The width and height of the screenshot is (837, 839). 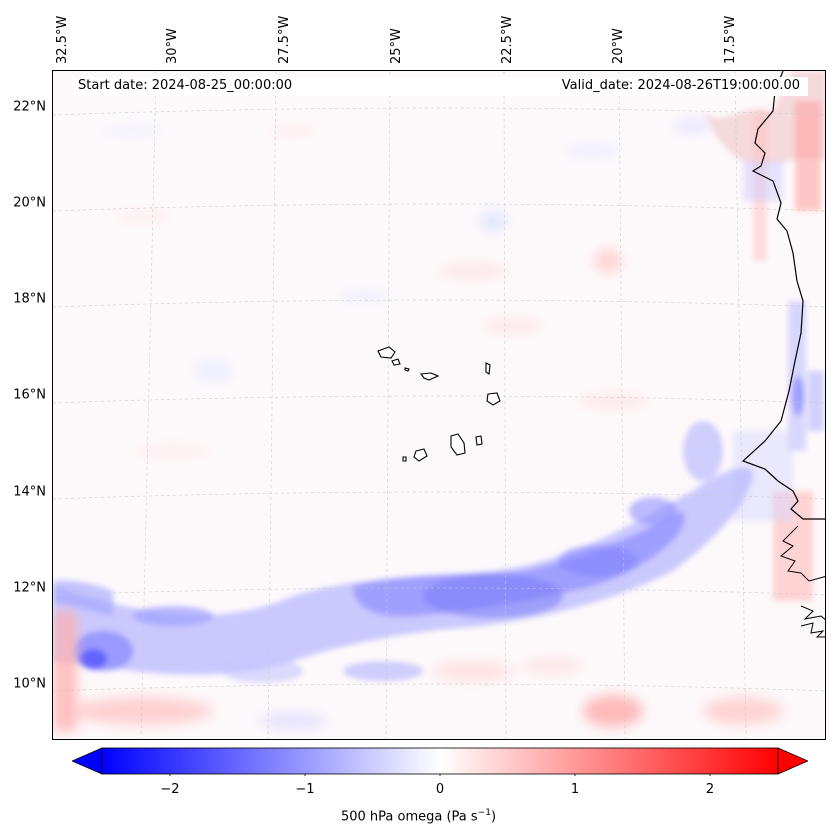 What do you see at coordinates (29, 492) in the screenshot?
I see `lat-label: 14°N` at bounding box center [29, 492].